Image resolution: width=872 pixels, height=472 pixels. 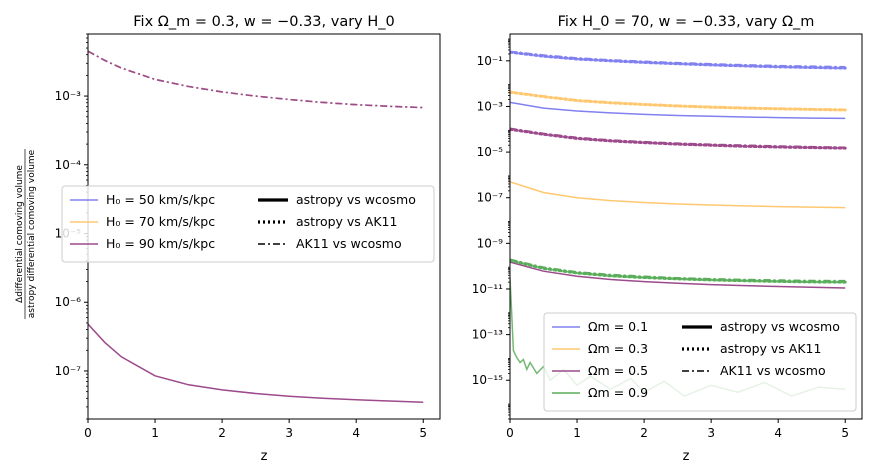 What do you see at coordinates (68, 302) in the screenshot?
I see `y-tick-label: 10⁻⁶` at bounding box center [68, 302].